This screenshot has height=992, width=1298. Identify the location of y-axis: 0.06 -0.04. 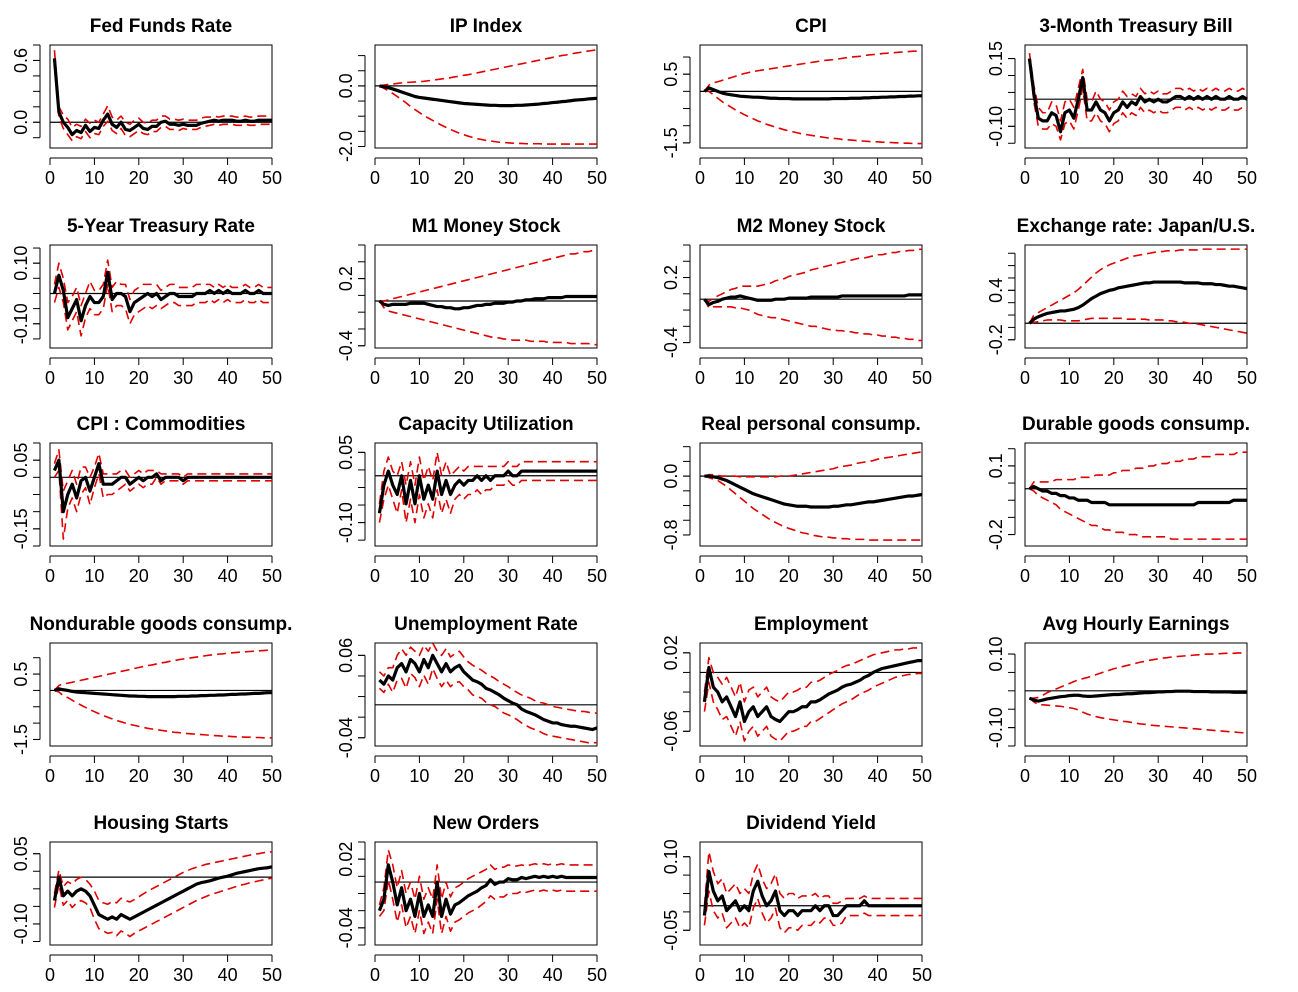
(351, 698).